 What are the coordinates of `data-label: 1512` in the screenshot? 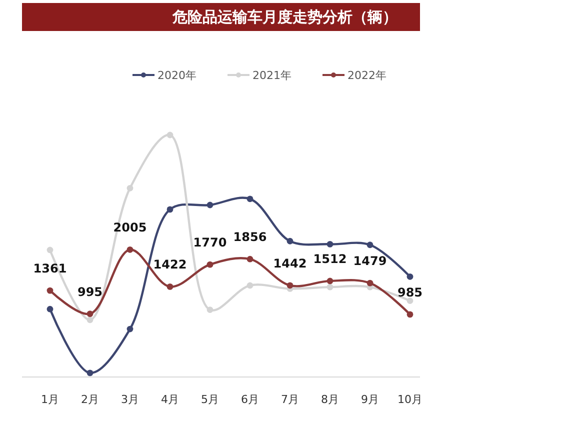 It's located at (330, 259).